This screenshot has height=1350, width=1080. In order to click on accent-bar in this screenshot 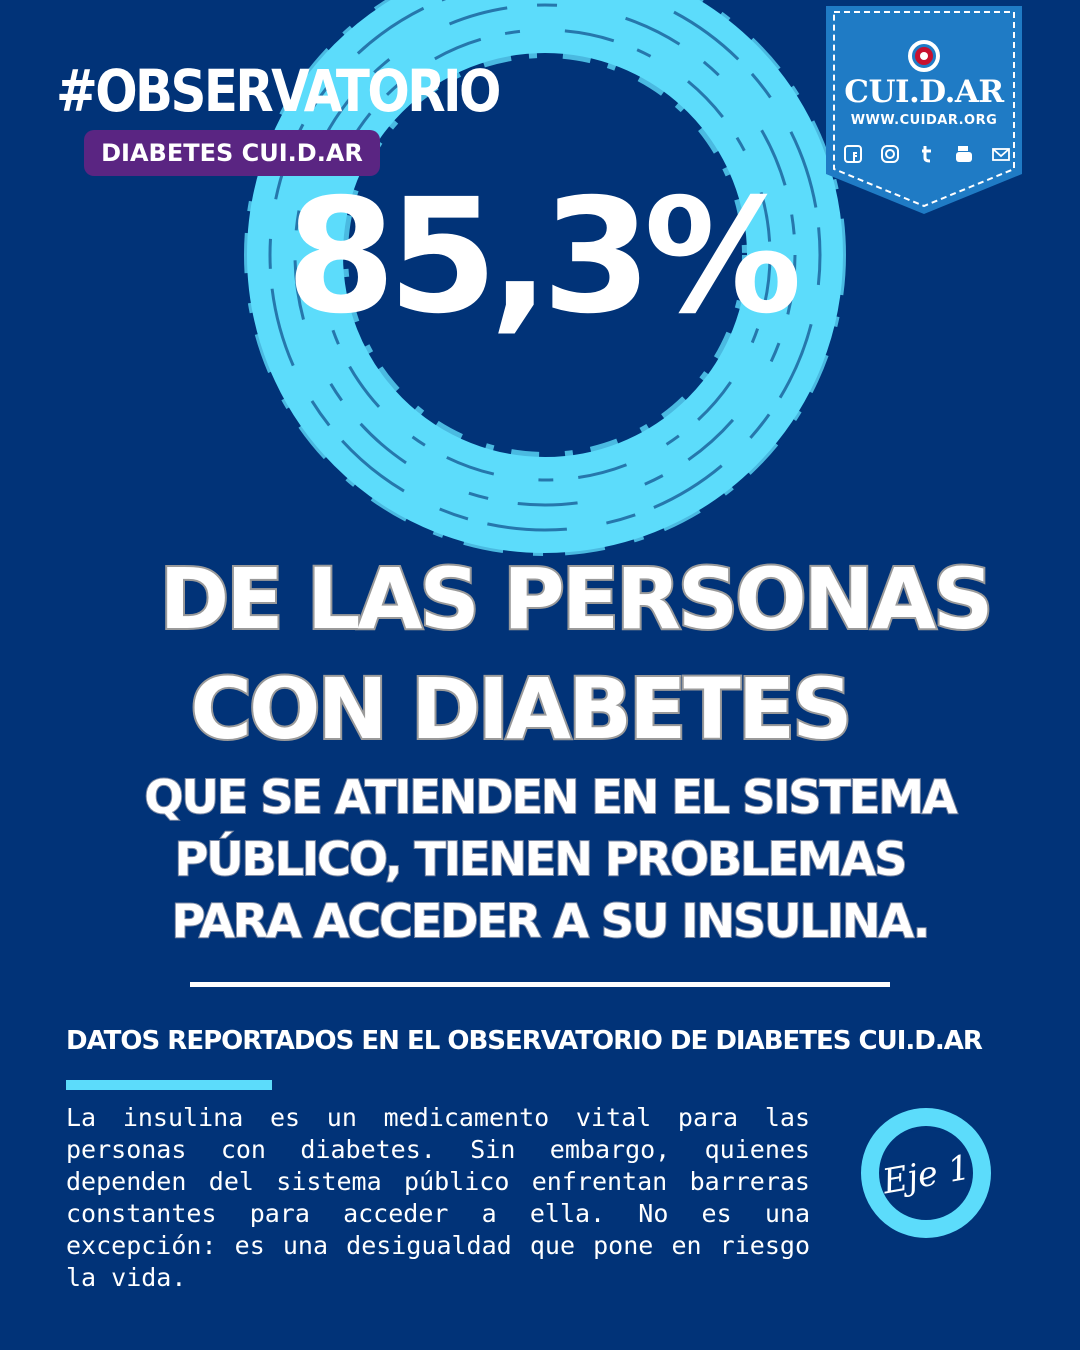, I will do `click(169, 1085)`.